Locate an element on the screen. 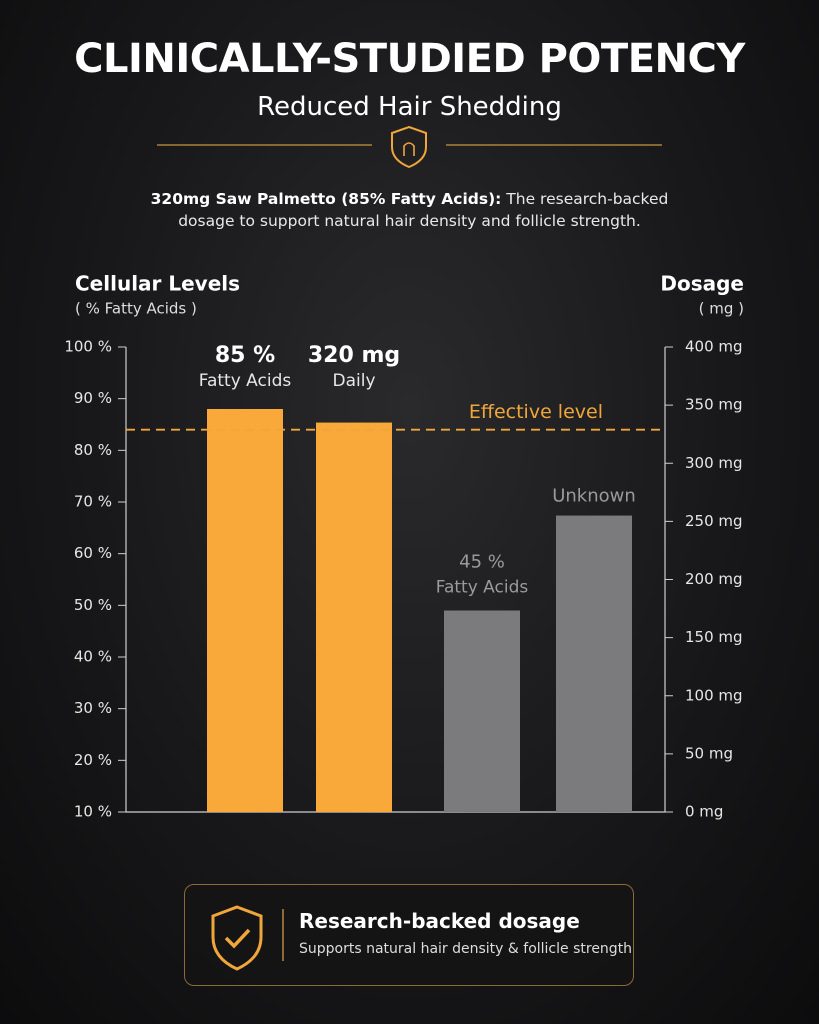 The width and height of the screenshot is (819, 1024). footer-divider is located at coordinates (283, 935).